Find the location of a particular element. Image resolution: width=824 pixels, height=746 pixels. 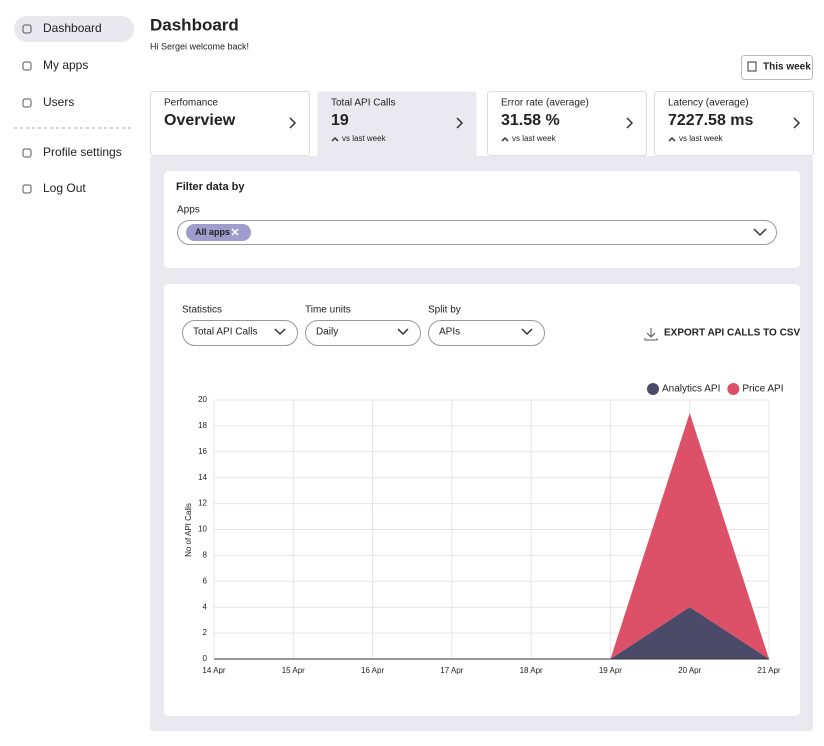

dropdown-value: APIs is located at coordinates (449, 332).